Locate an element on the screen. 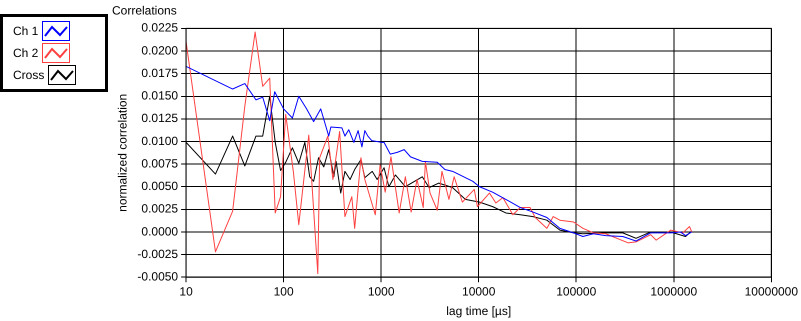 This screenshot has width=801, height=321. y-tick-label: -0.0025 is located at coordinates (157, 253).